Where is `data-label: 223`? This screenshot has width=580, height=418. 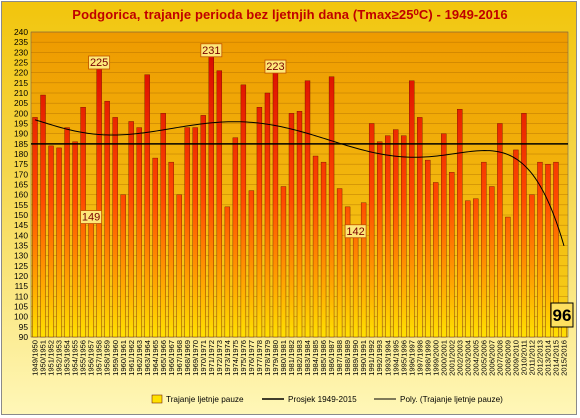 data-label: 223 is located at coordinates (275, 66).